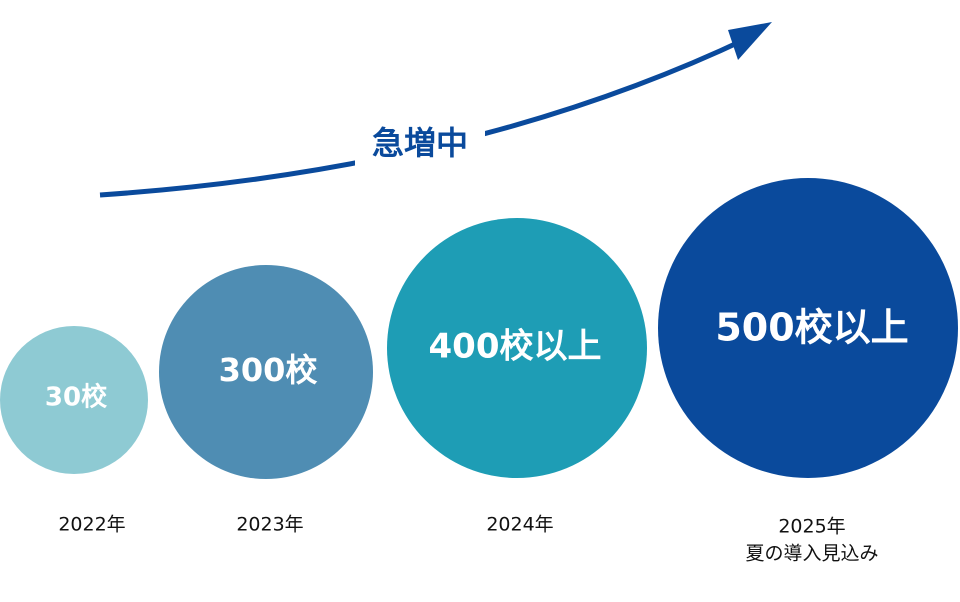 The image size is (960, 602). What do you see at coordinates (519, 525) in the screenshot?
I see `year-label: 2024年` at bounding box center [519, 525].